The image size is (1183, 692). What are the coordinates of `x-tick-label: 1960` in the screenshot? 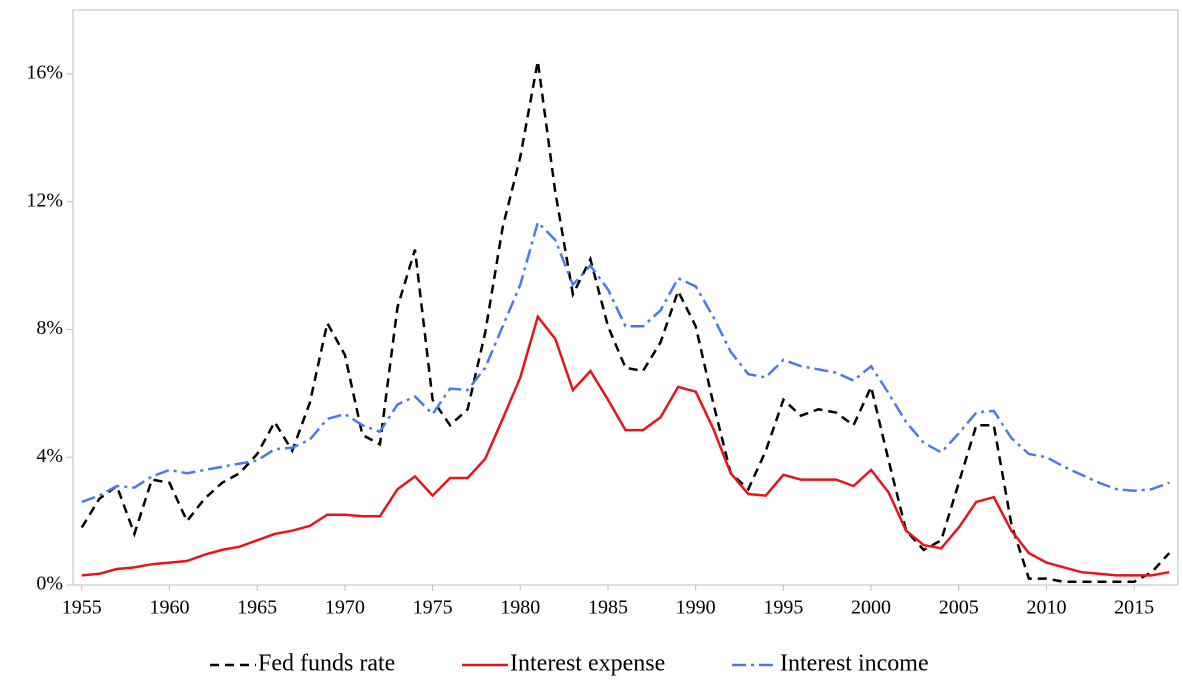 It's located at (169, 608).